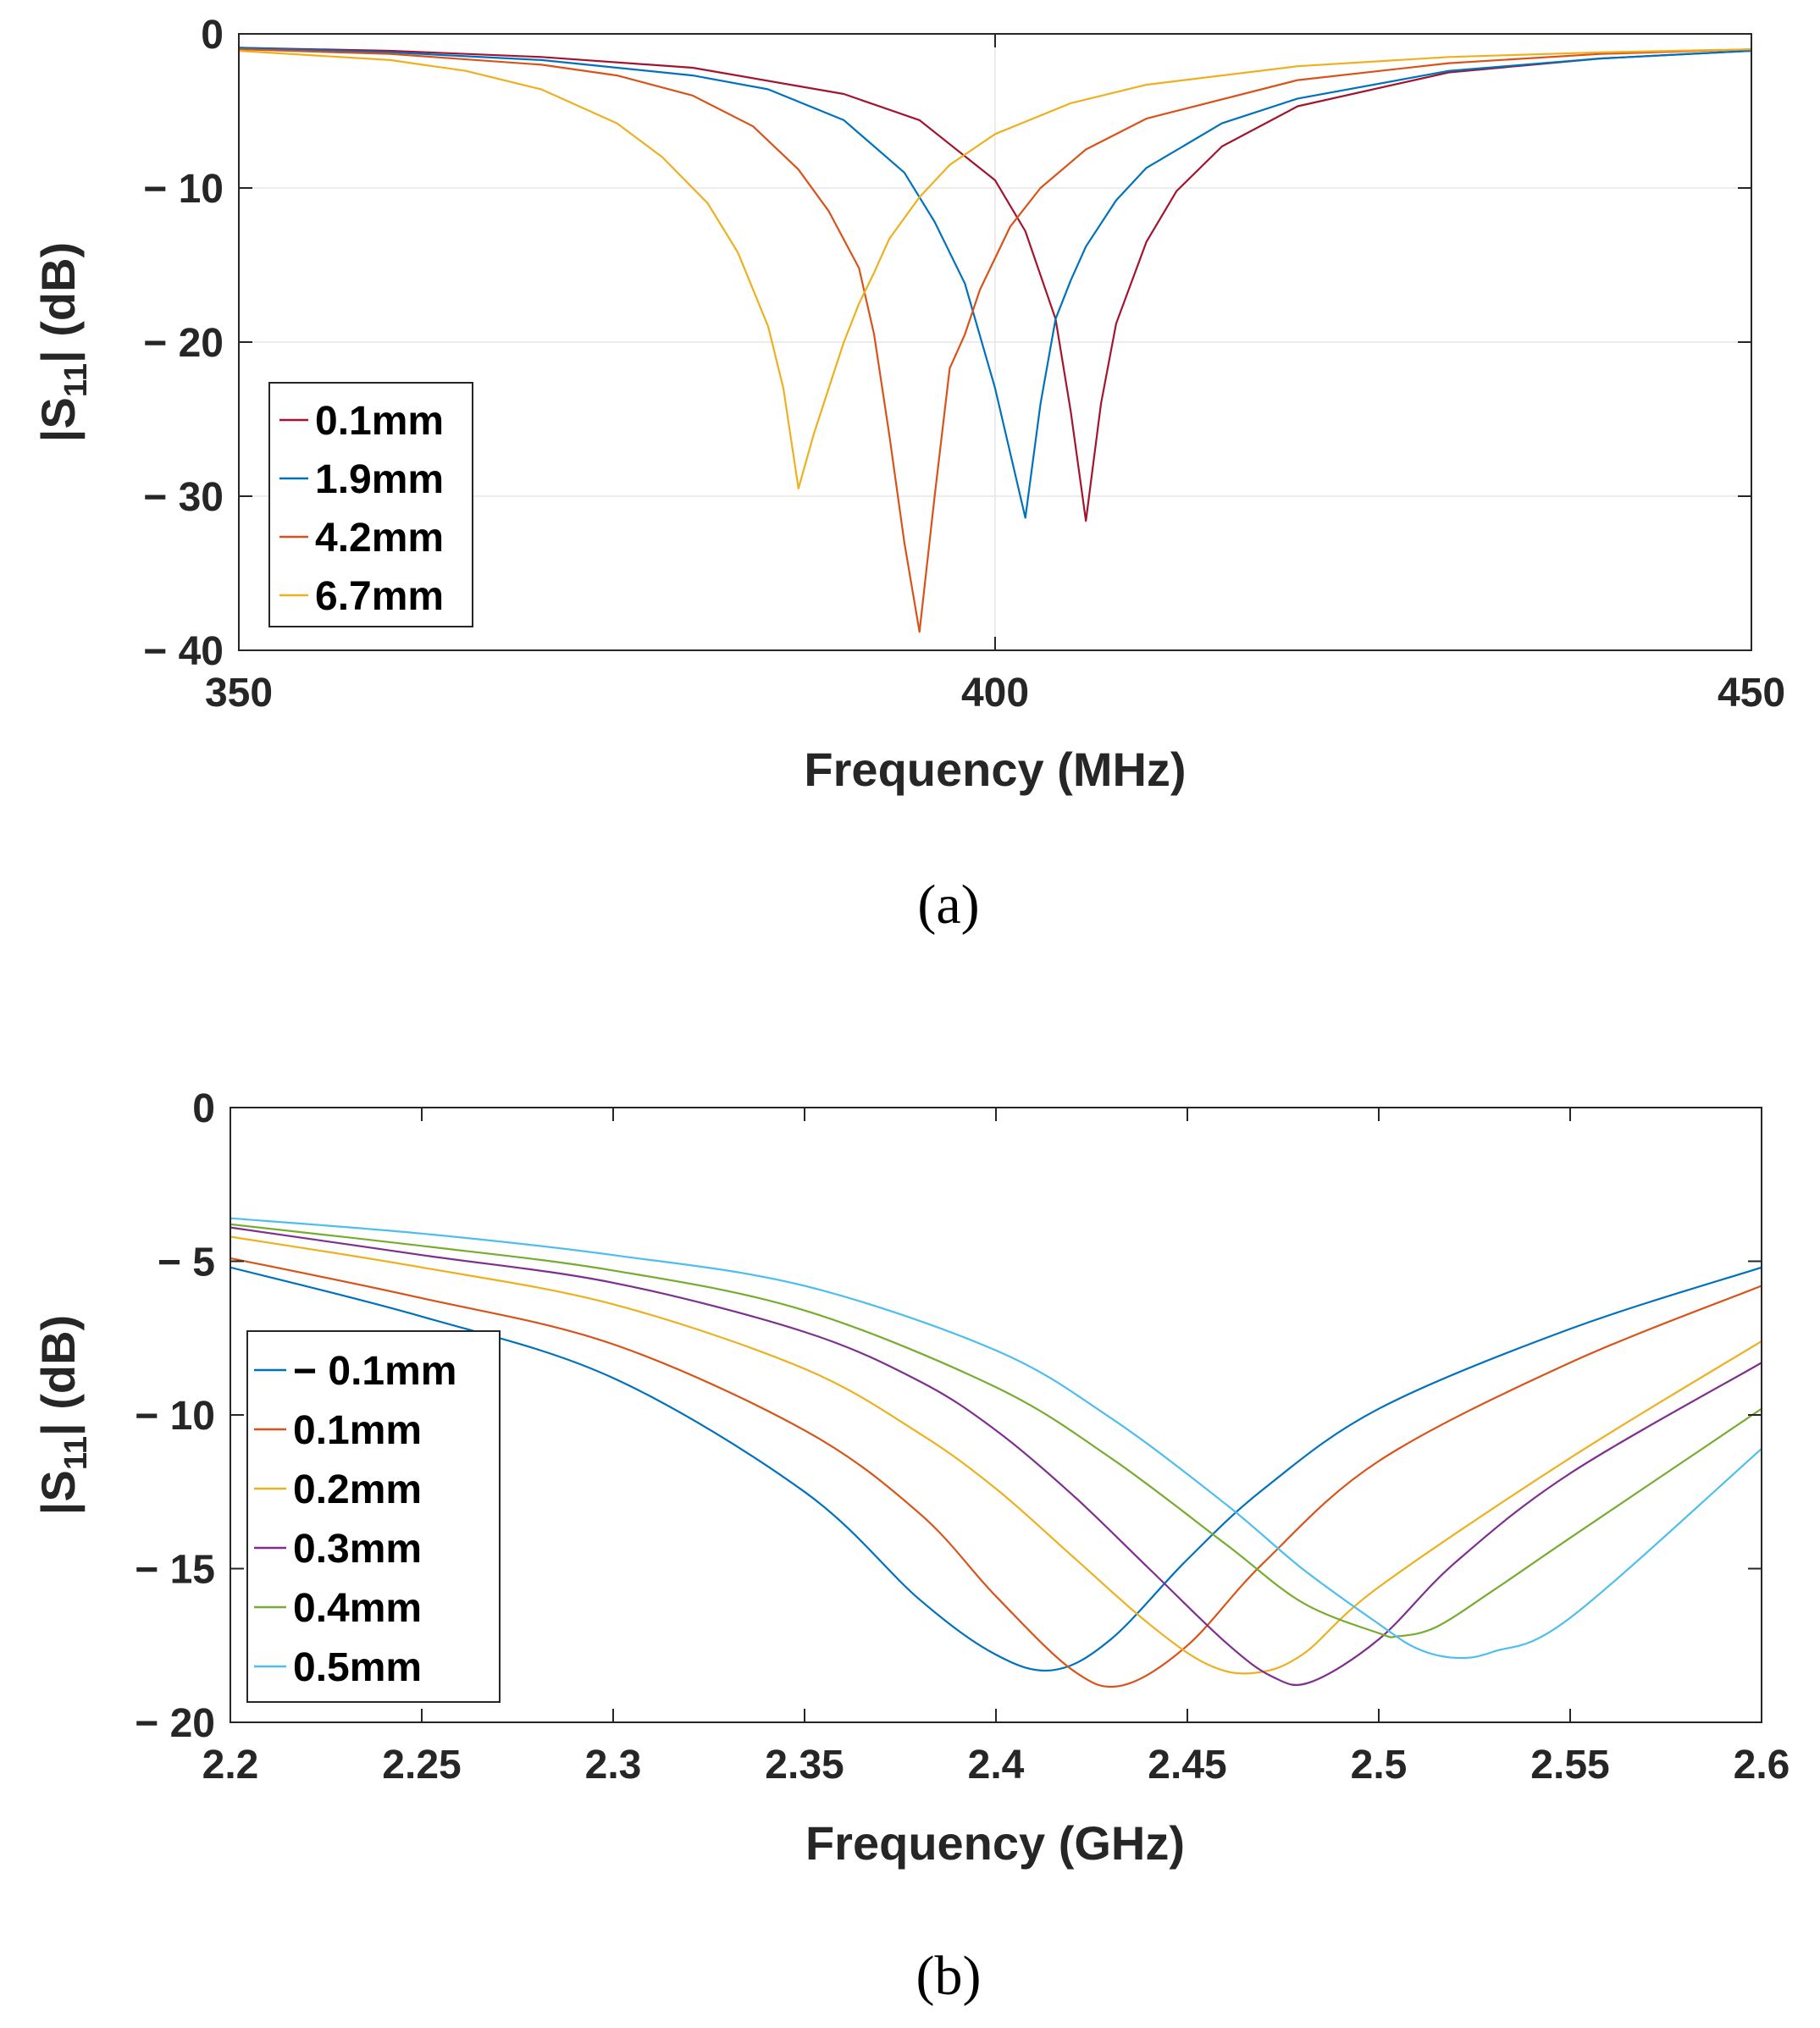 The width and height of the screenshot is (1820, 2028). I want to click on panel-b-x-tick-label: 2.55, so click(1569, 1765).